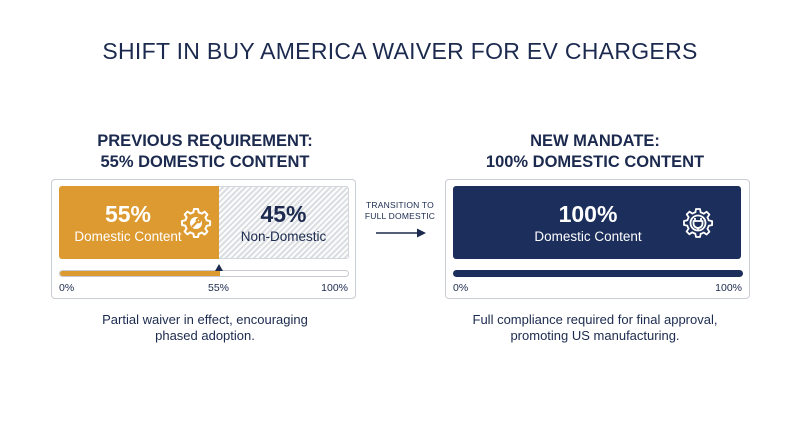 The width and height of the screenshot is (800, 447). I want to click on full-domestic-label: Domestic Content, so click(588, 236).